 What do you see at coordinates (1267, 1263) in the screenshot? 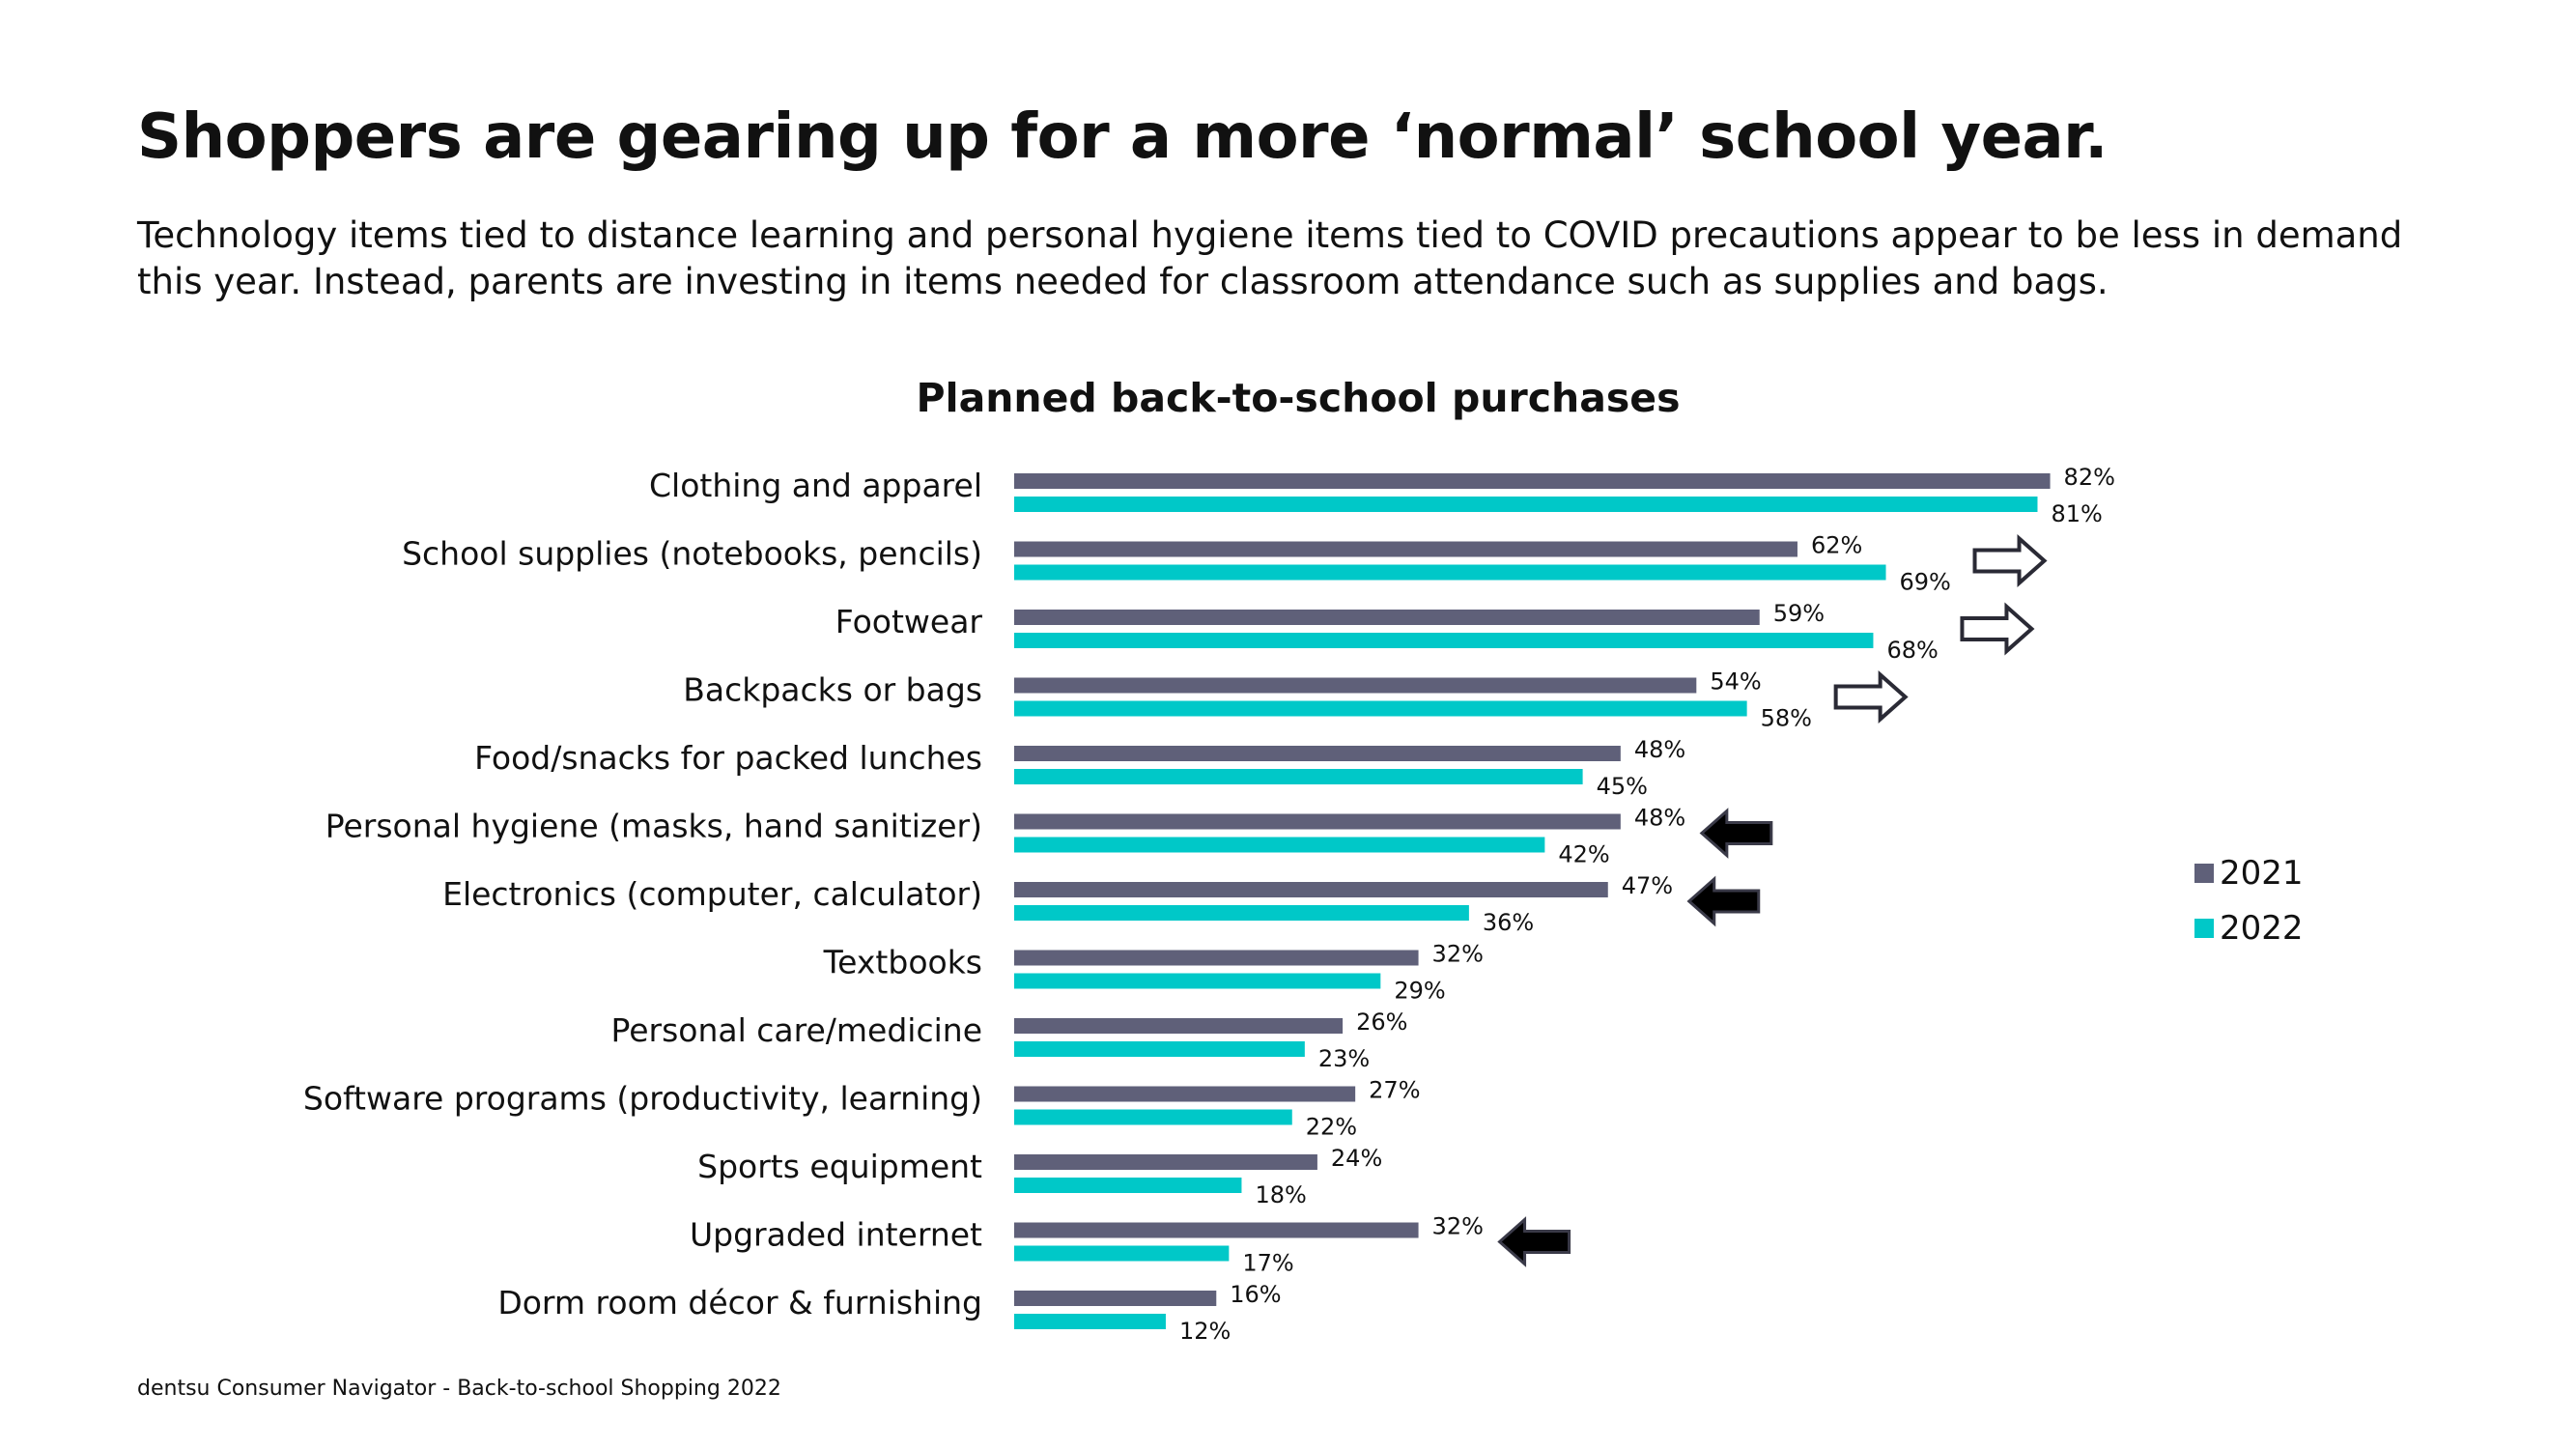
I see `data-label: 17%` at bounding box center [1267, 1263].